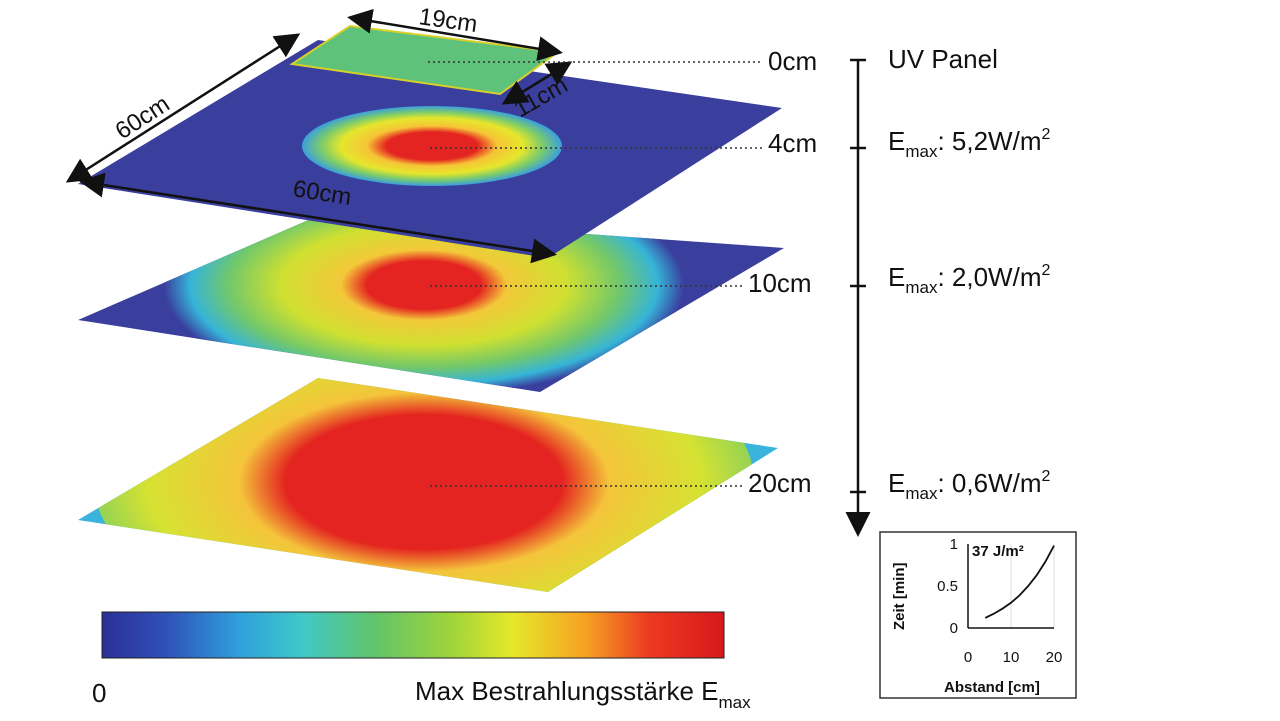  I want to click on panel-width-label: 19cm, so click(448, 20).